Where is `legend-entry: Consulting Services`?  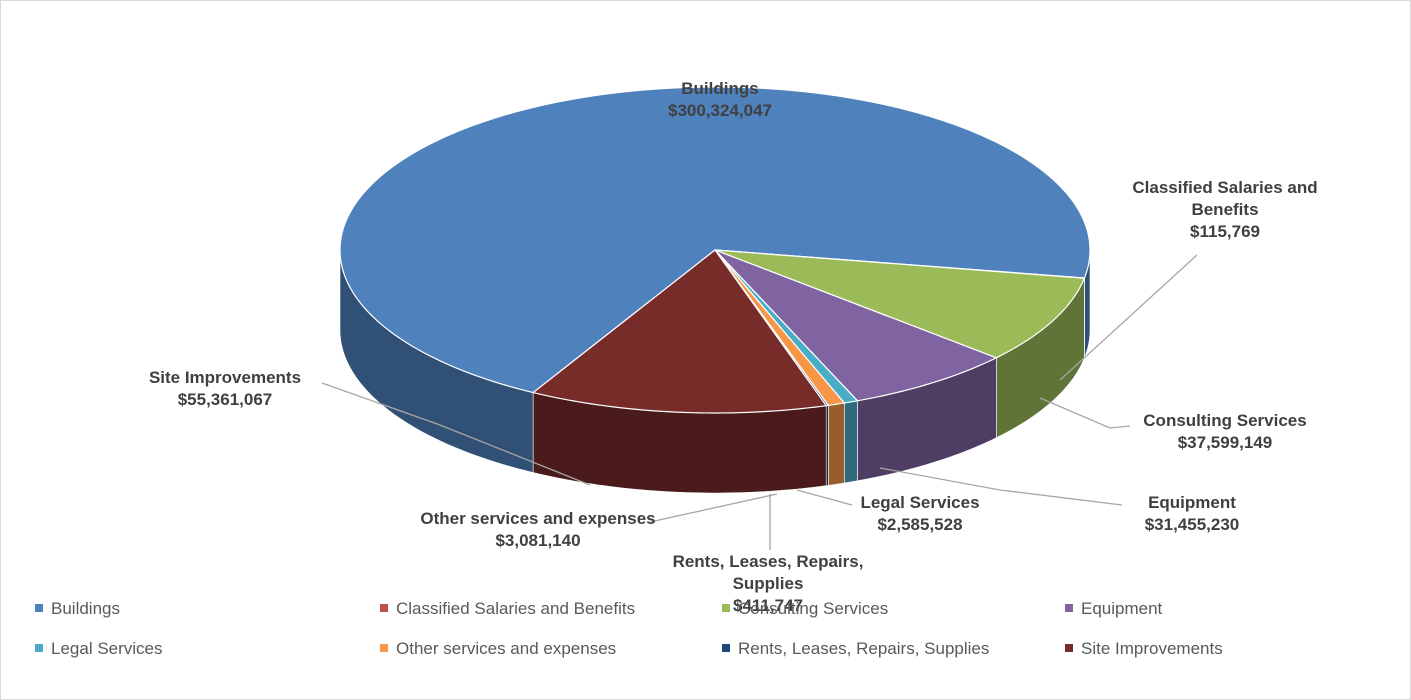
legend-entry: Consulting Services is located at coordinates (805, 609).